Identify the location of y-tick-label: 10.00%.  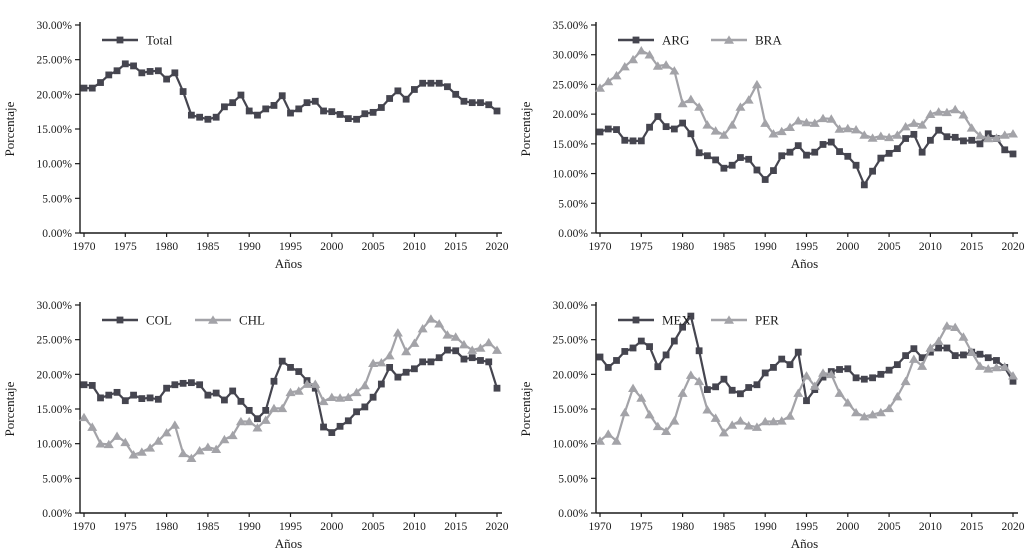
(571, 175).